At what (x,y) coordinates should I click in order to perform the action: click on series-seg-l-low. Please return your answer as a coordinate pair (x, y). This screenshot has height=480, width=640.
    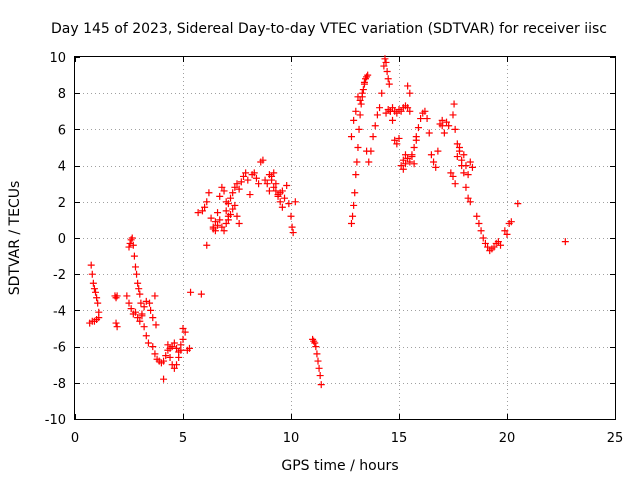
    Looking at the image, I should click on (461, 175).